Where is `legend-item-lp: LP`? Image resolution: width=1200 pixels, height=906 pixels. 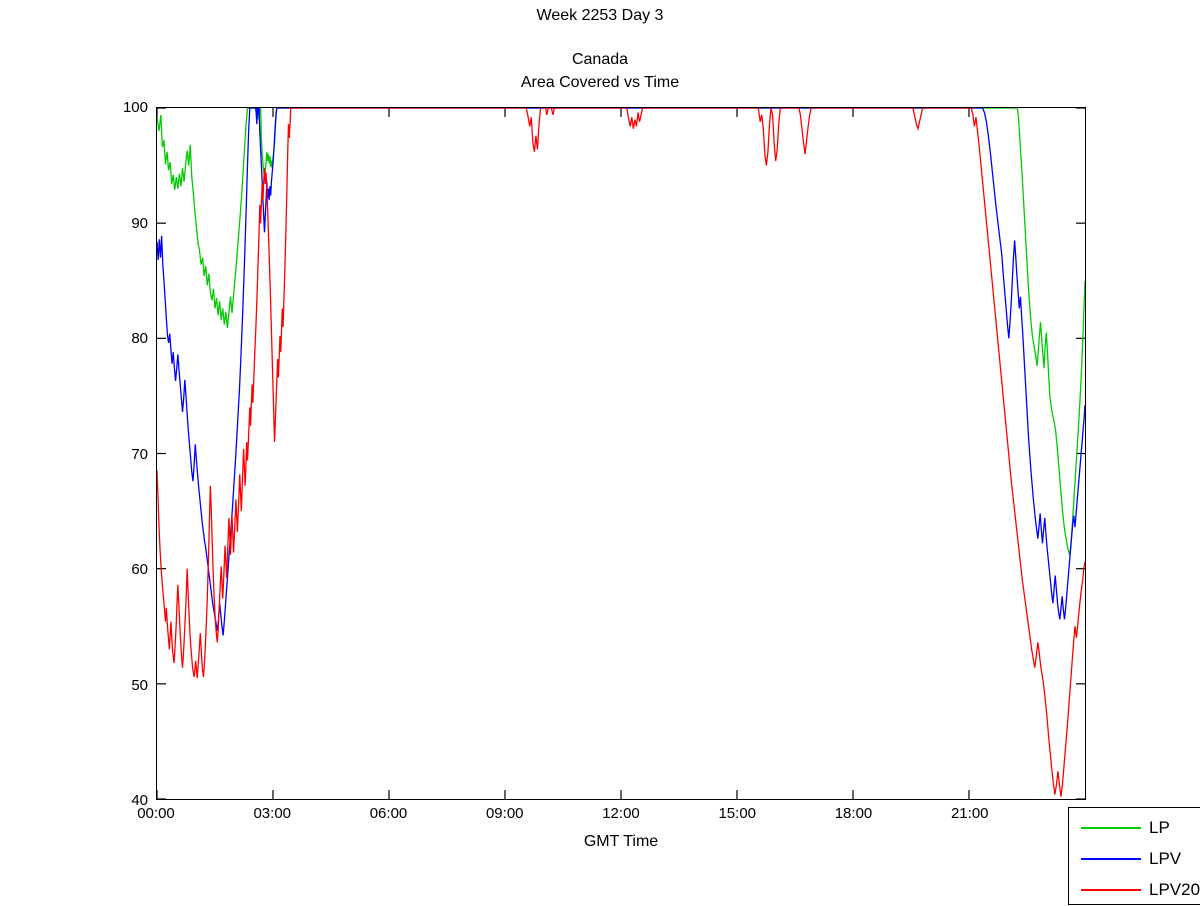 legend-item-lp: LP is located at coordinates (1134, 828).